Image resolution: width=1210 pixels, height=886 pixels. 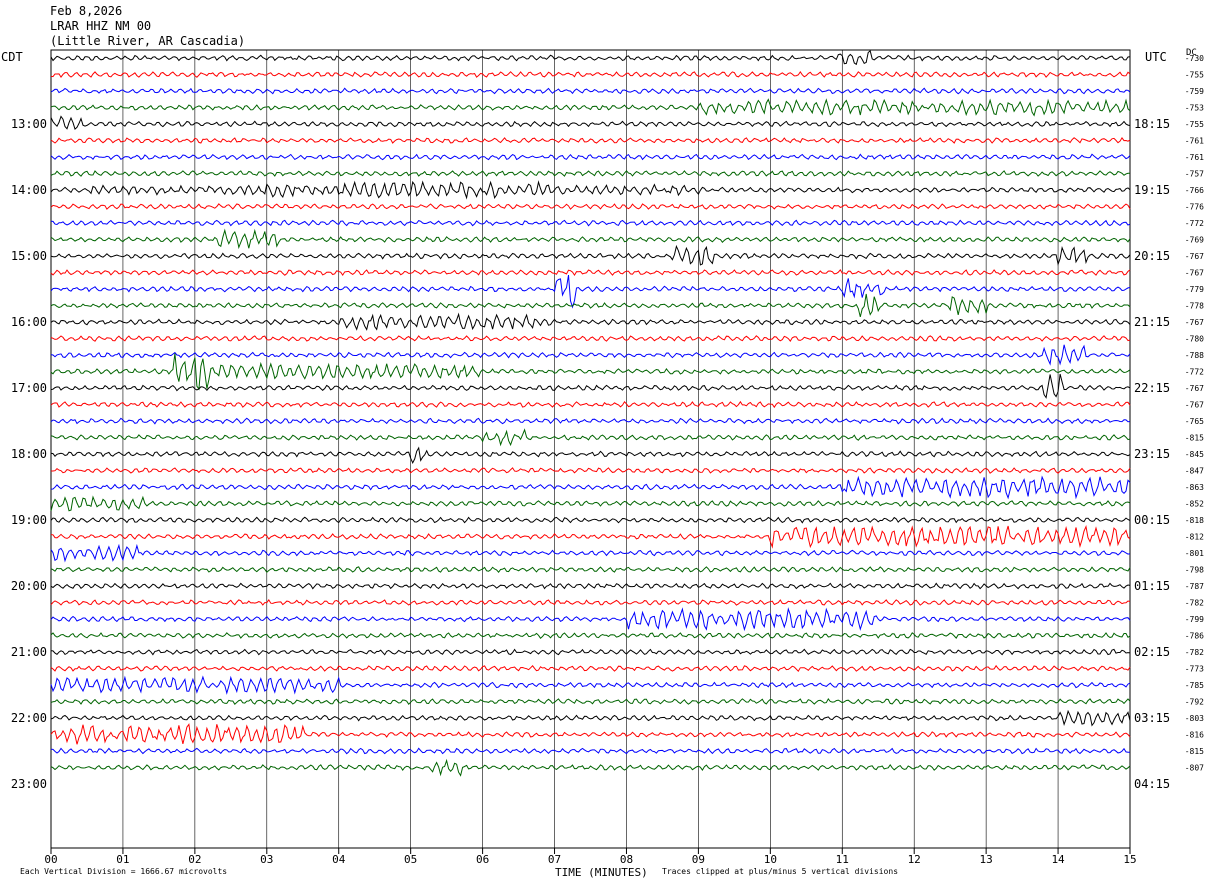 What do you see at coordinates (1194, 471) in the screenshot?
I see `dc-offset-label: -847` at bounding box center [1194, 471].